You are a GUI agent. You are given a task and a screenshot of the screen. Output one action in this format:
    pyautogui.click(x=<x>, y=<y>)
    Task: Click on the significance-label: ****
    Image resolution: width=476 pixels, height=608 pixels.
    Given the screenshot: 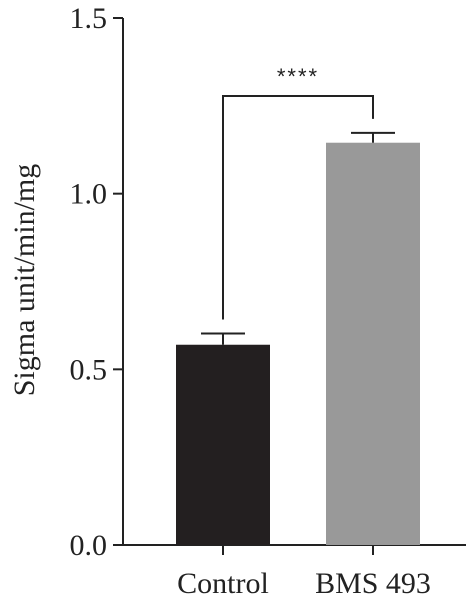 What is the action you would take?
    pyautogui.click(x=298, y=76)
    